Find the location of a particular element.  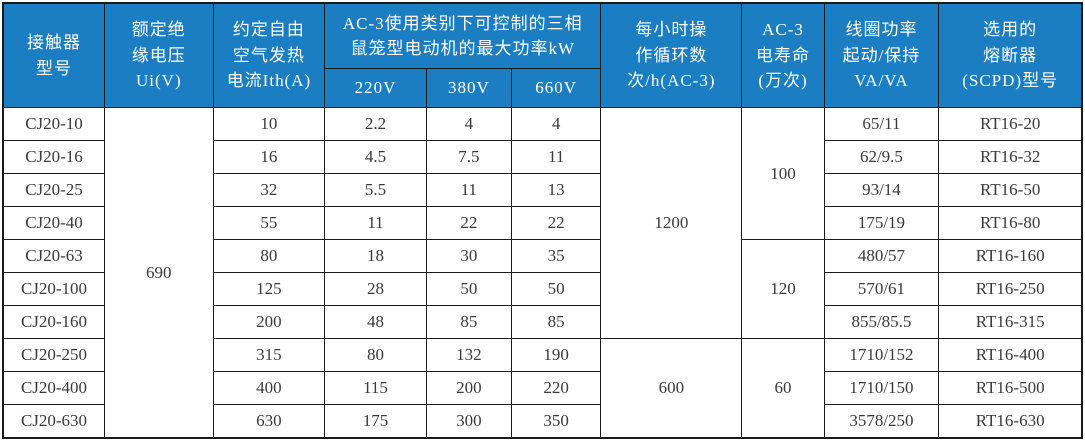

cell-thermal-current: 200 is located at coordinates (269, 322).